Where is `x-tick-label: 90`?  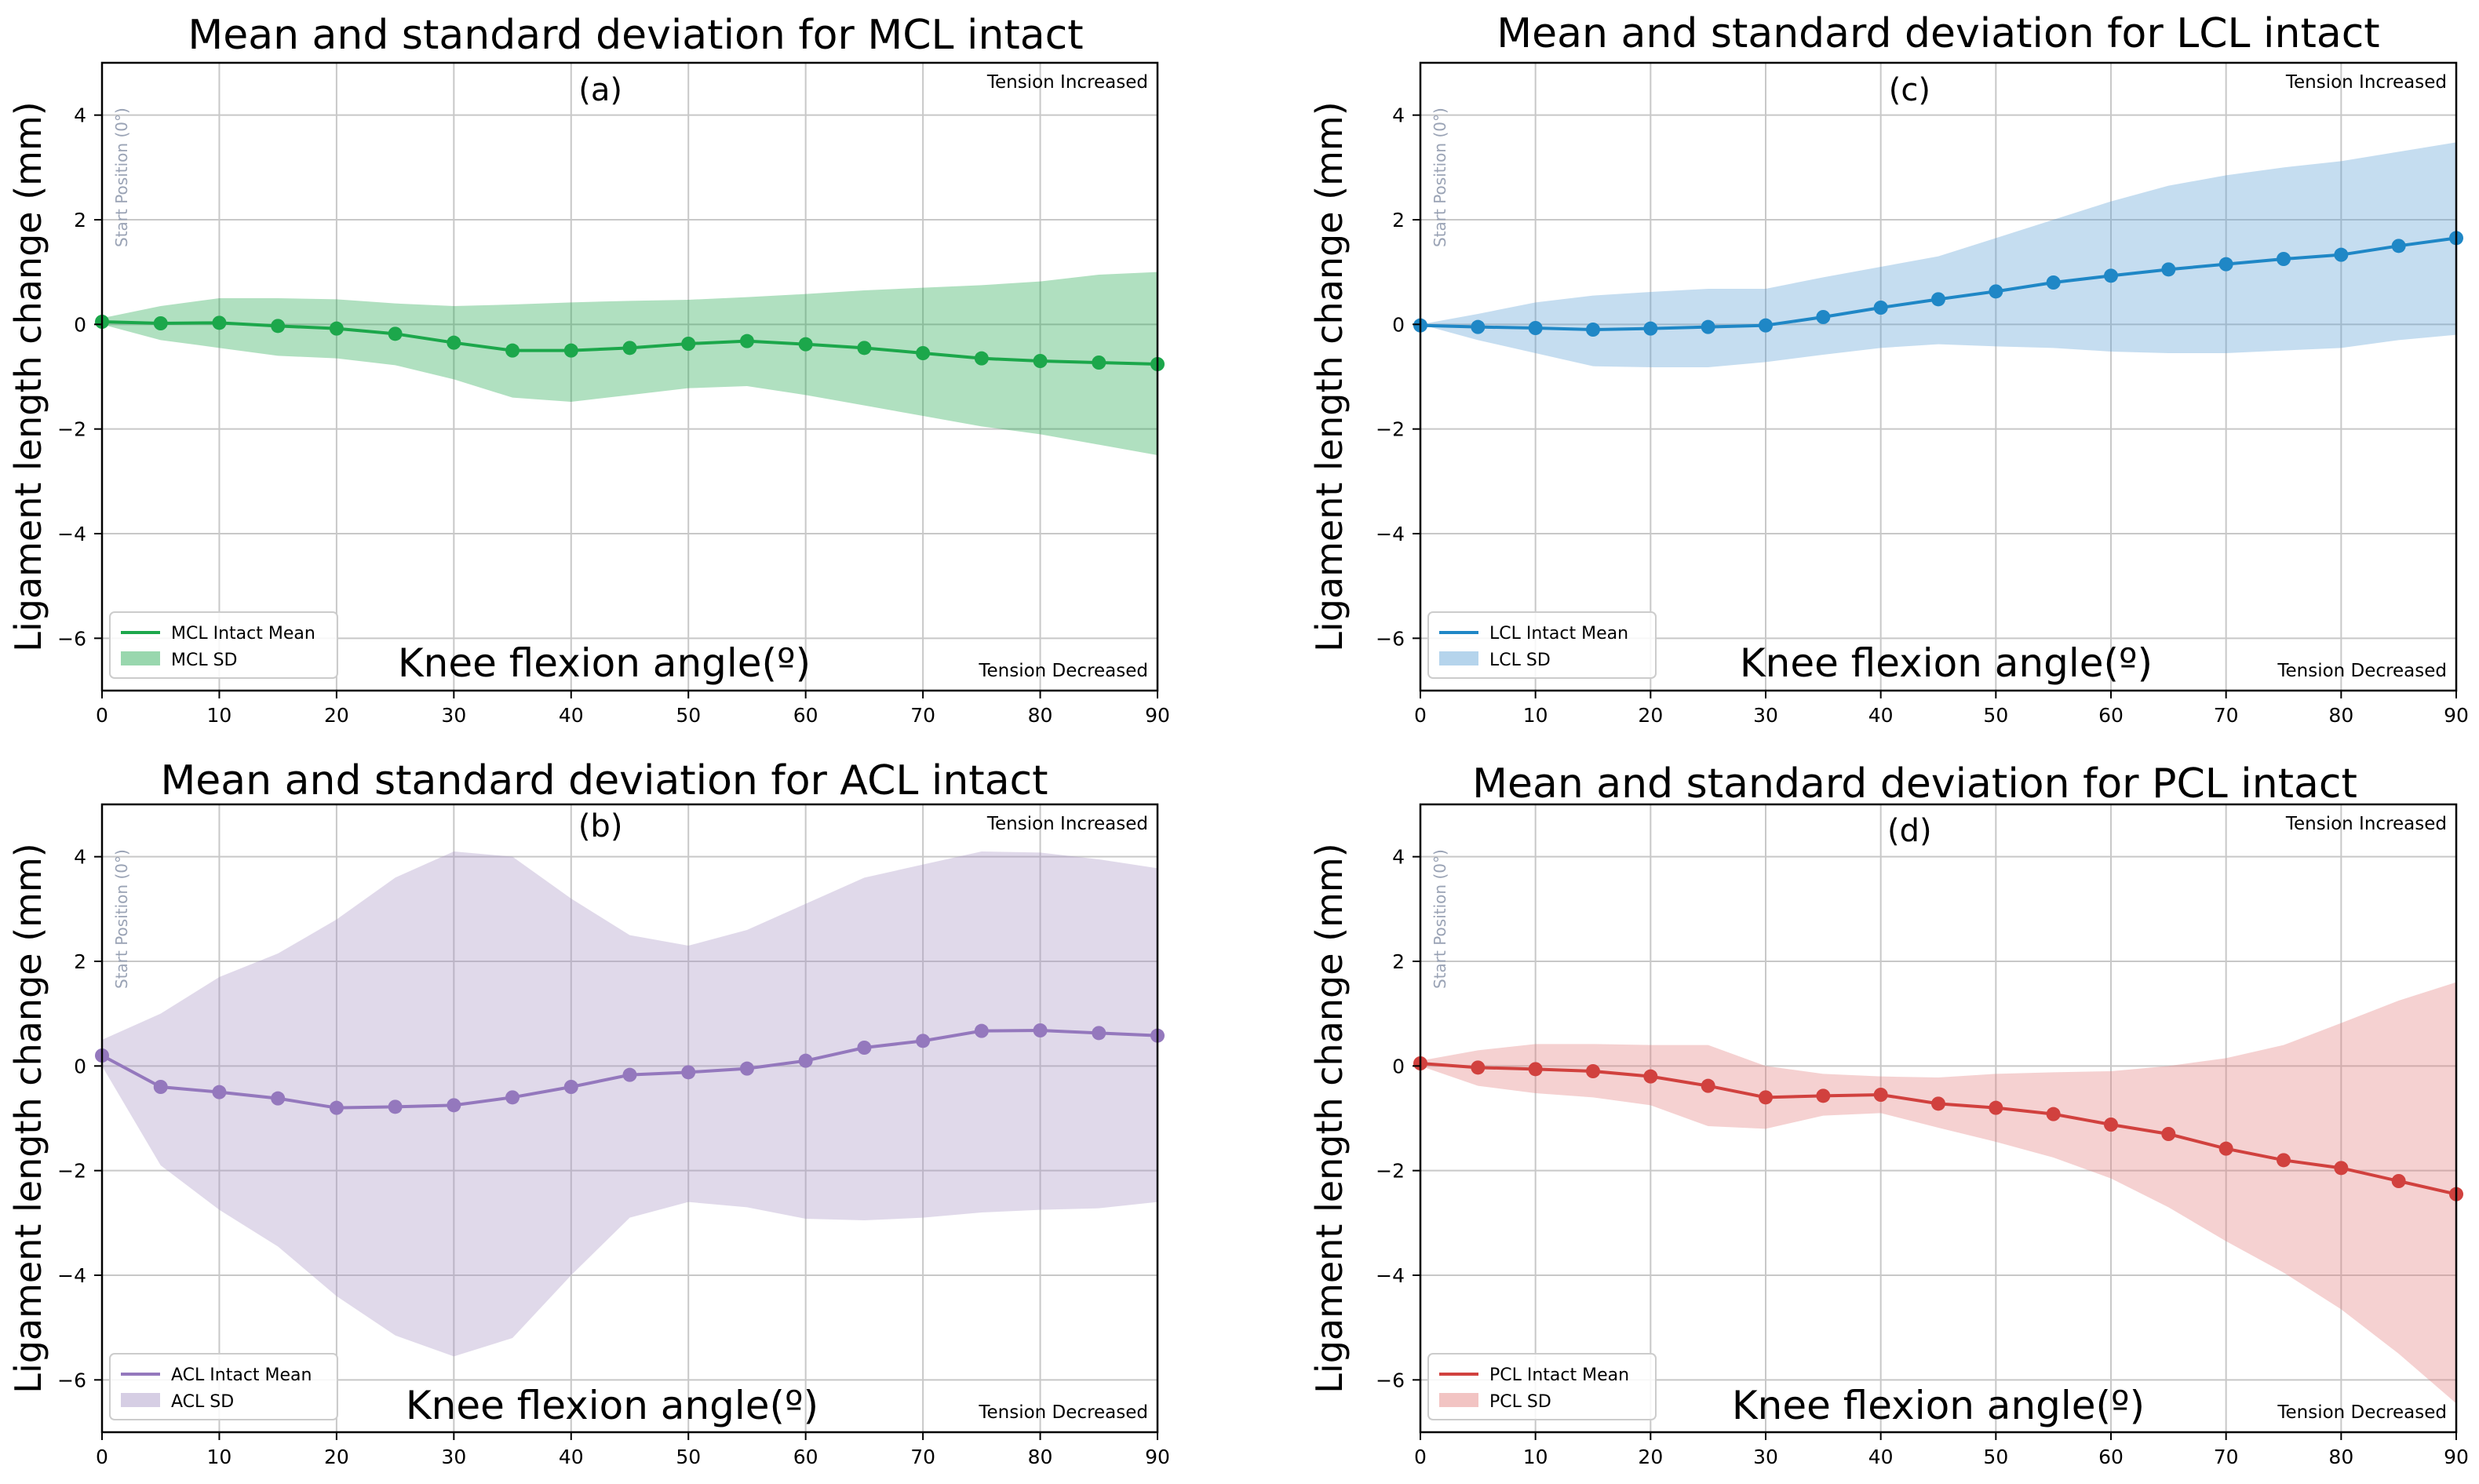
x-tick-label: 90 is located at coordinates (2456, 1457).